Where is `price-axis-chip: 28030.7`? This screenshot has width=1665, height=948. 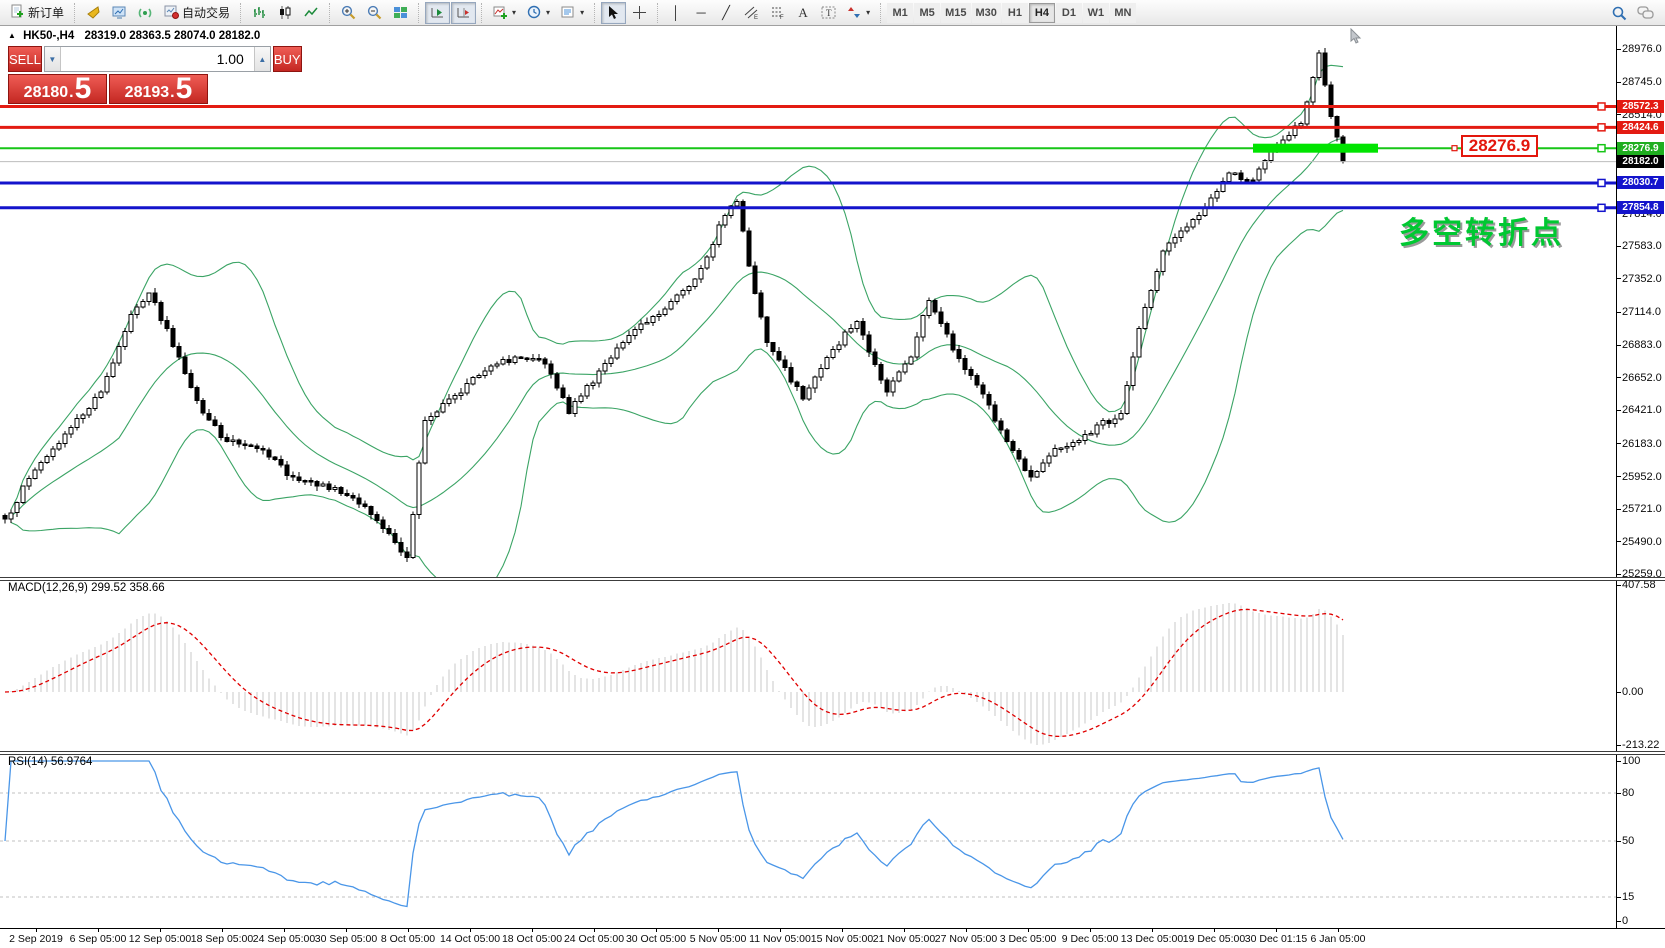
price-axis-chip: 28030.7 is located at coordinates (1640, 183).